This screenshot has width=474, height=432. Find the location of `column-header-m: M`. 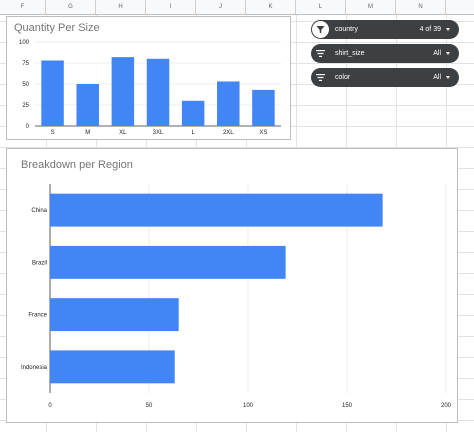

column-header-m: M is located at coordinates (371, 7).